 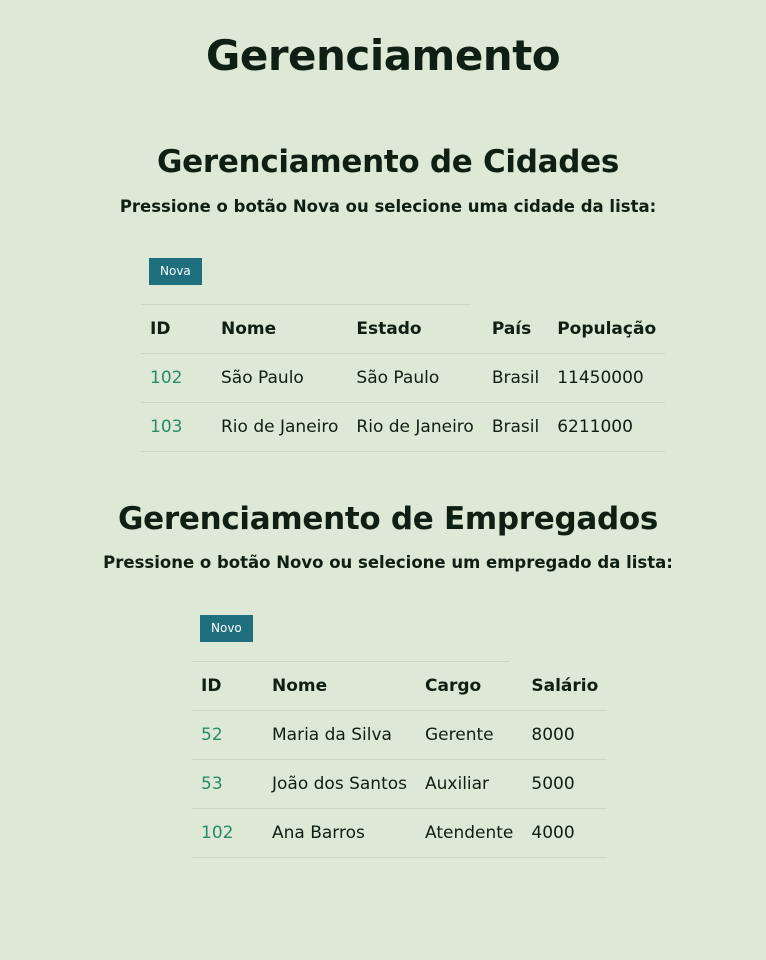 I want to click on table-row: 102 São Paulo São Paulo Brasil 11450000, so click(x=403, y=378).